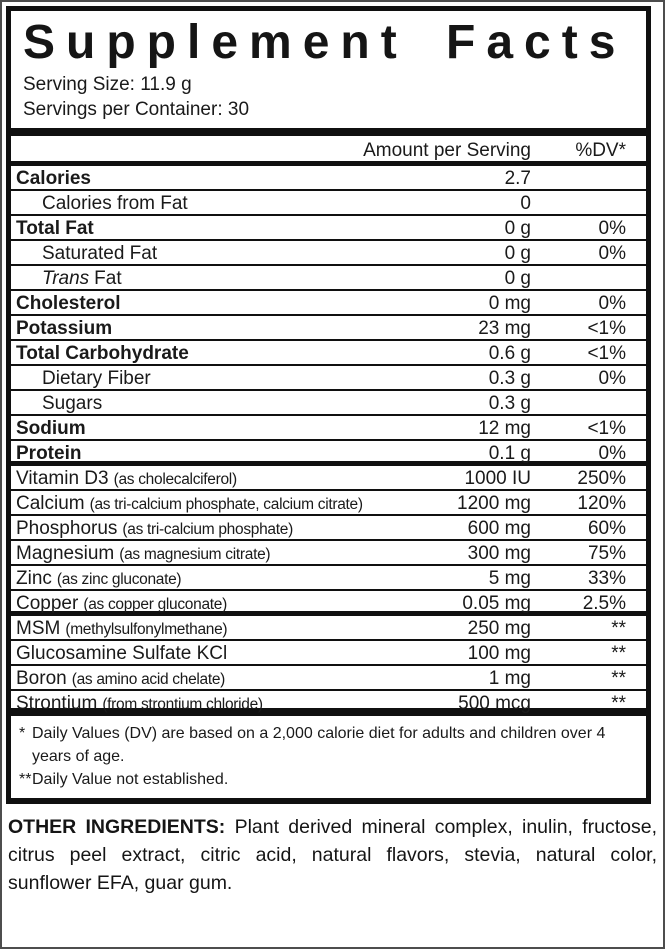 This screenshot has height=949, width=665. Describe the element at coordinates (606, 553) in the screenshot. I see `nutrient-dv: 75%` at that location.